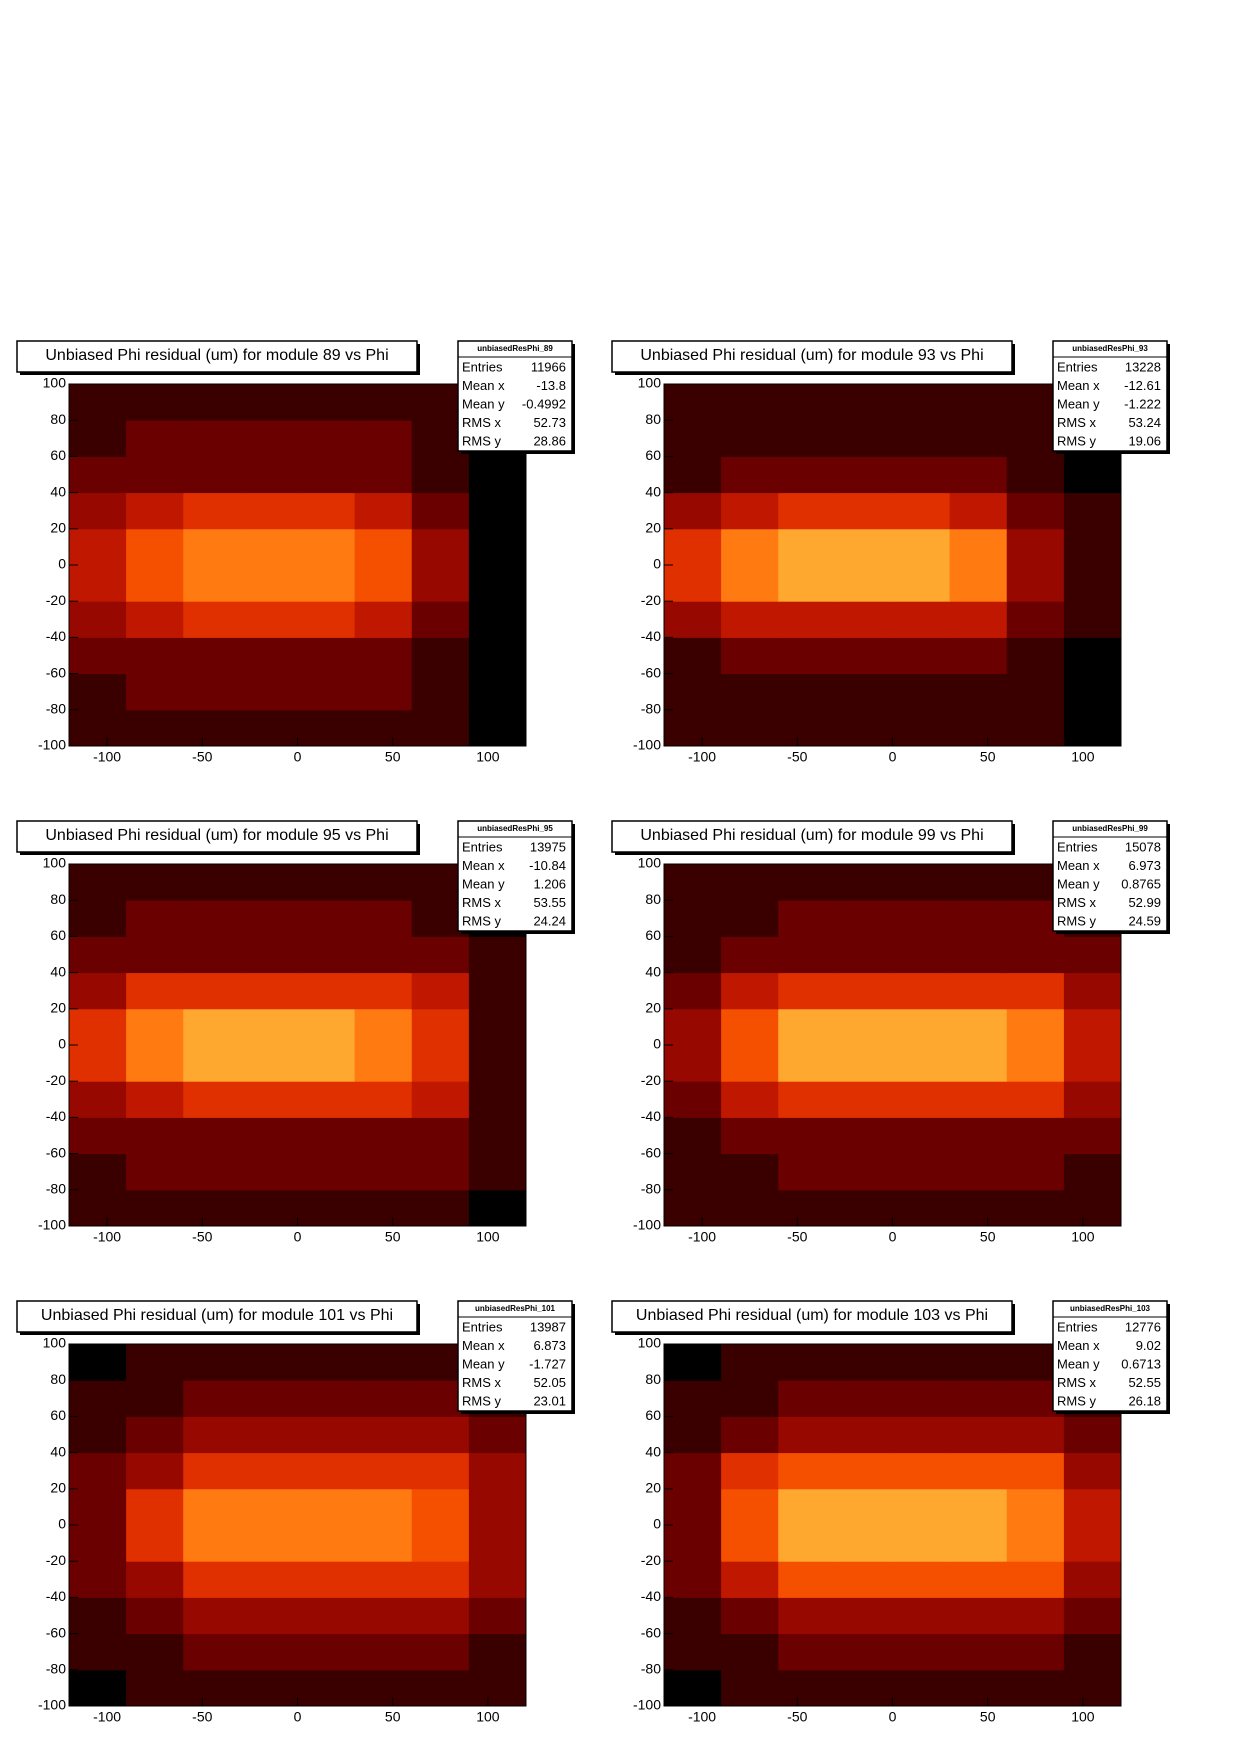  Describe the element at coordinates (1148, 1345) in the screenshot. I see `stats-value: 9.02` at that location.